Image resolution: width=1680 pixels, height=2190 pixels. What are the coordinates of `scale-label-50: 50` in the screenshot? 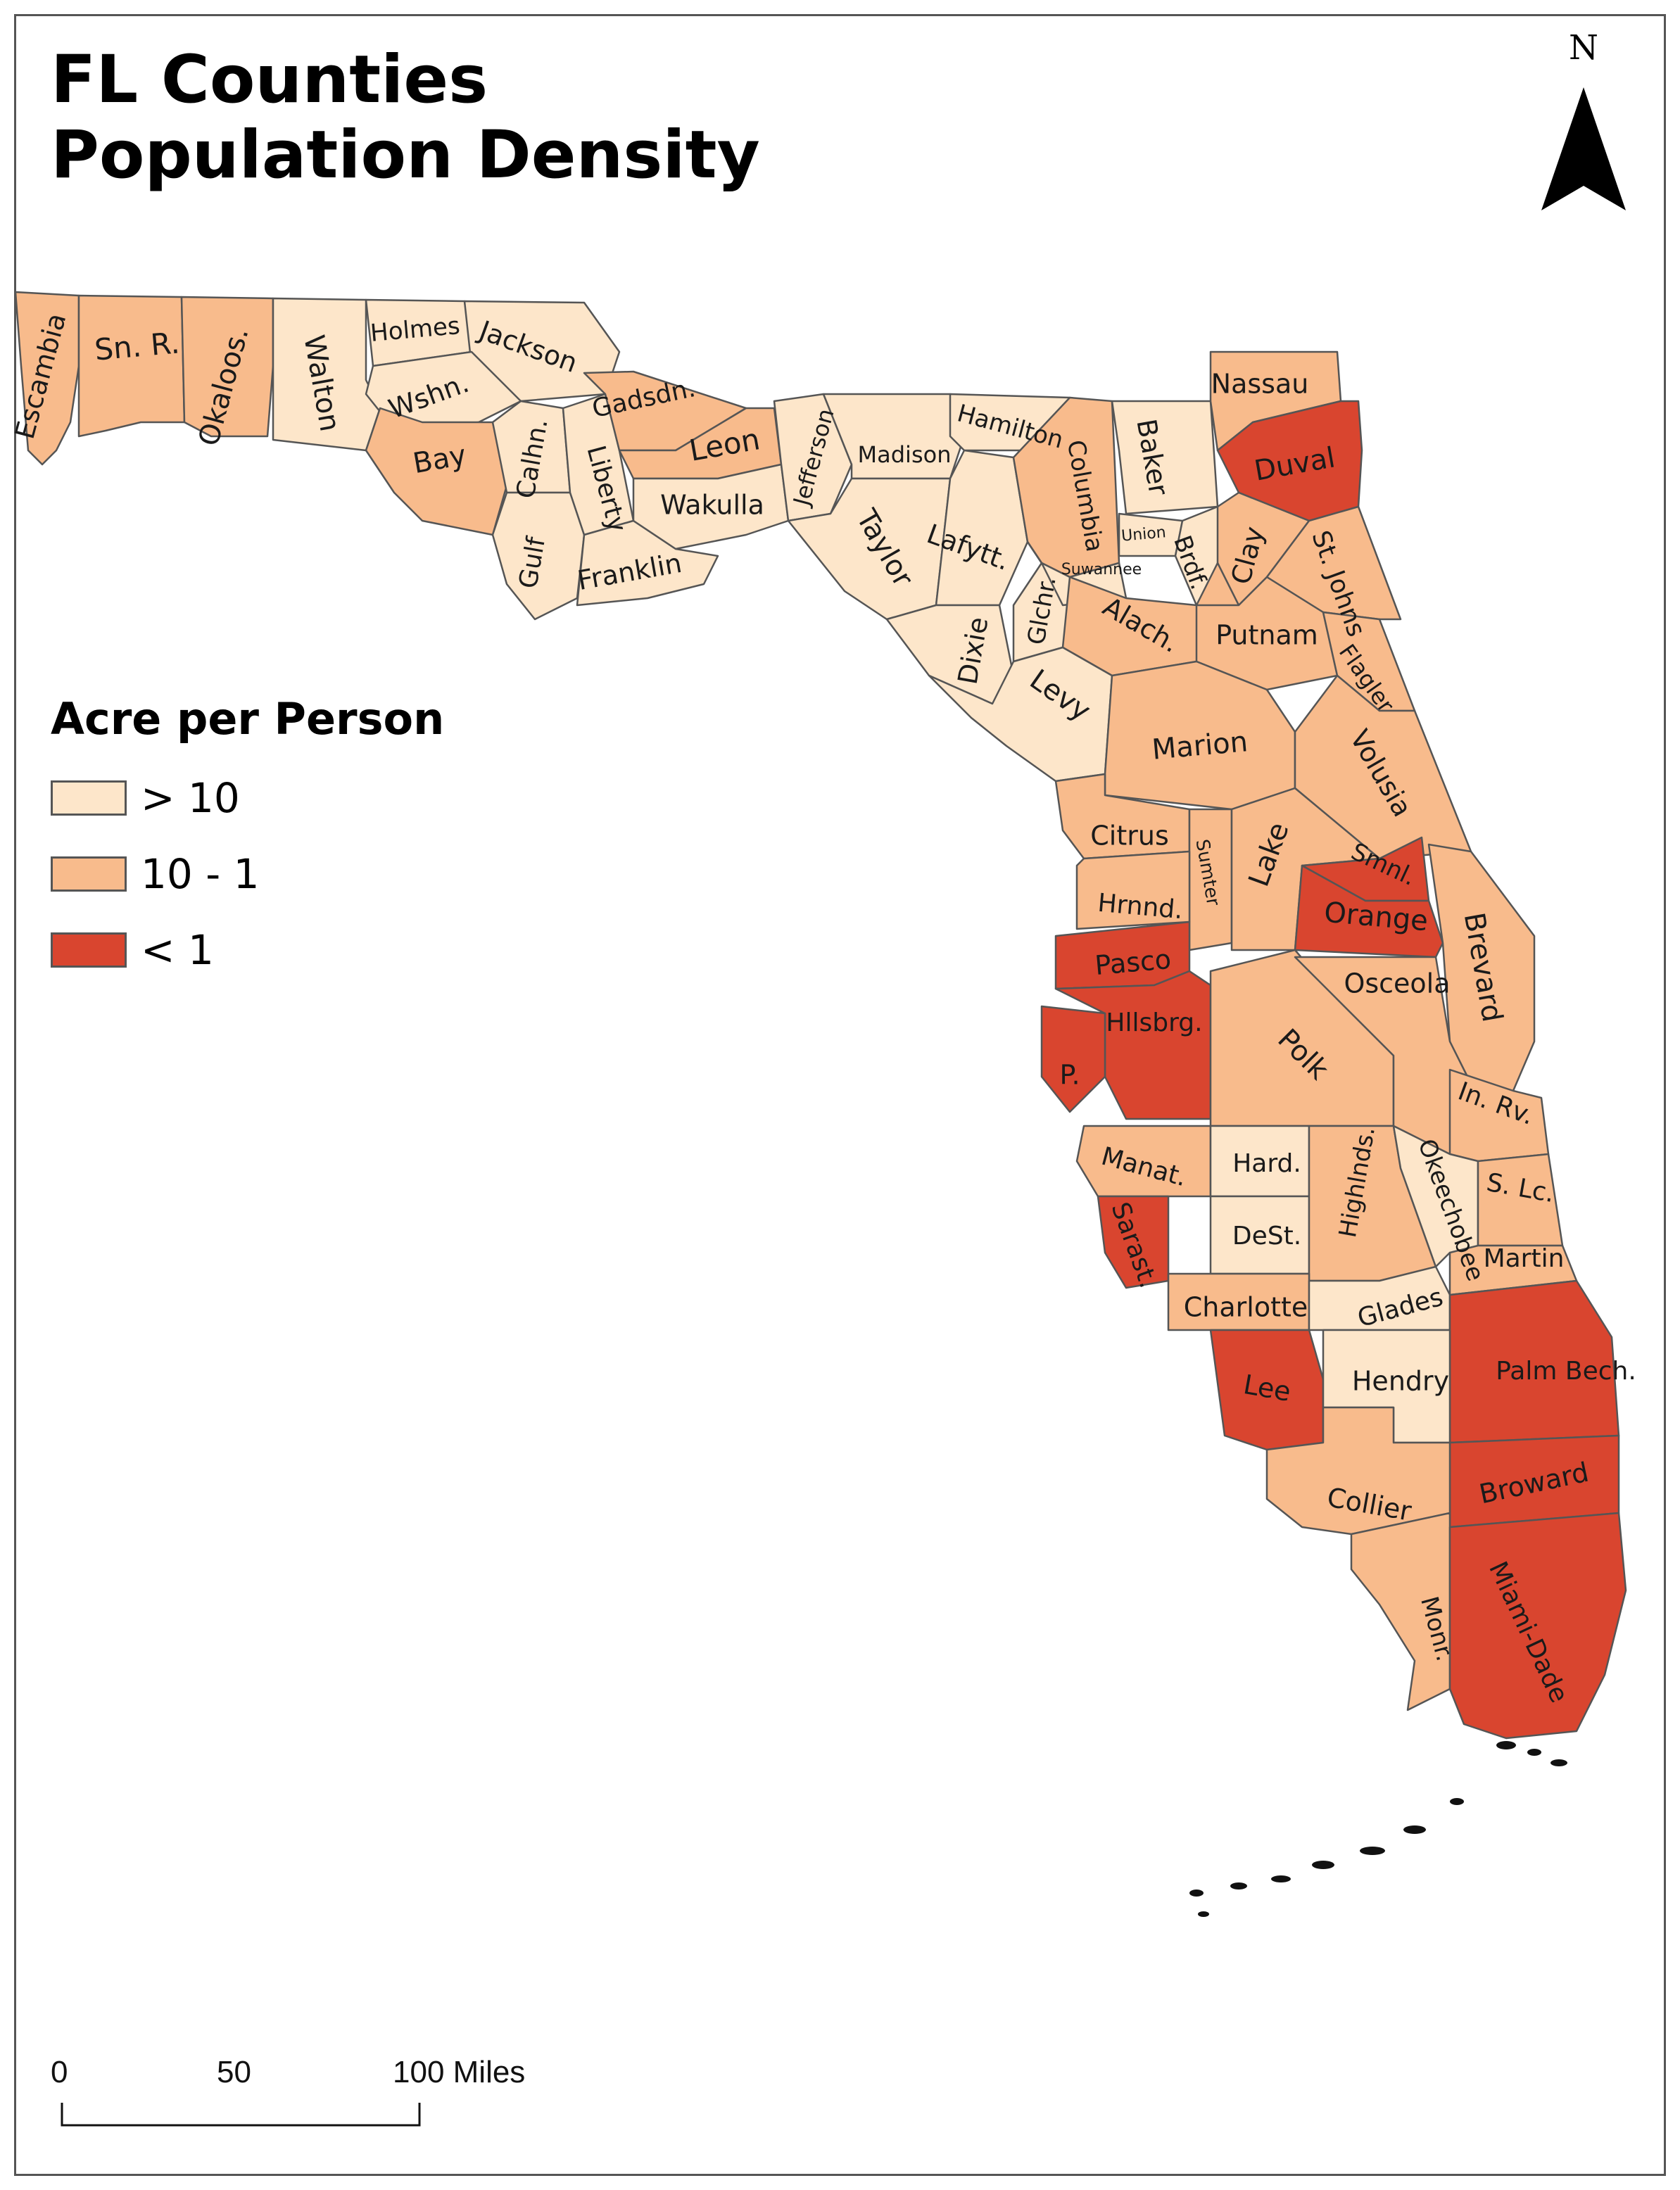 It's located at (234, 2072).